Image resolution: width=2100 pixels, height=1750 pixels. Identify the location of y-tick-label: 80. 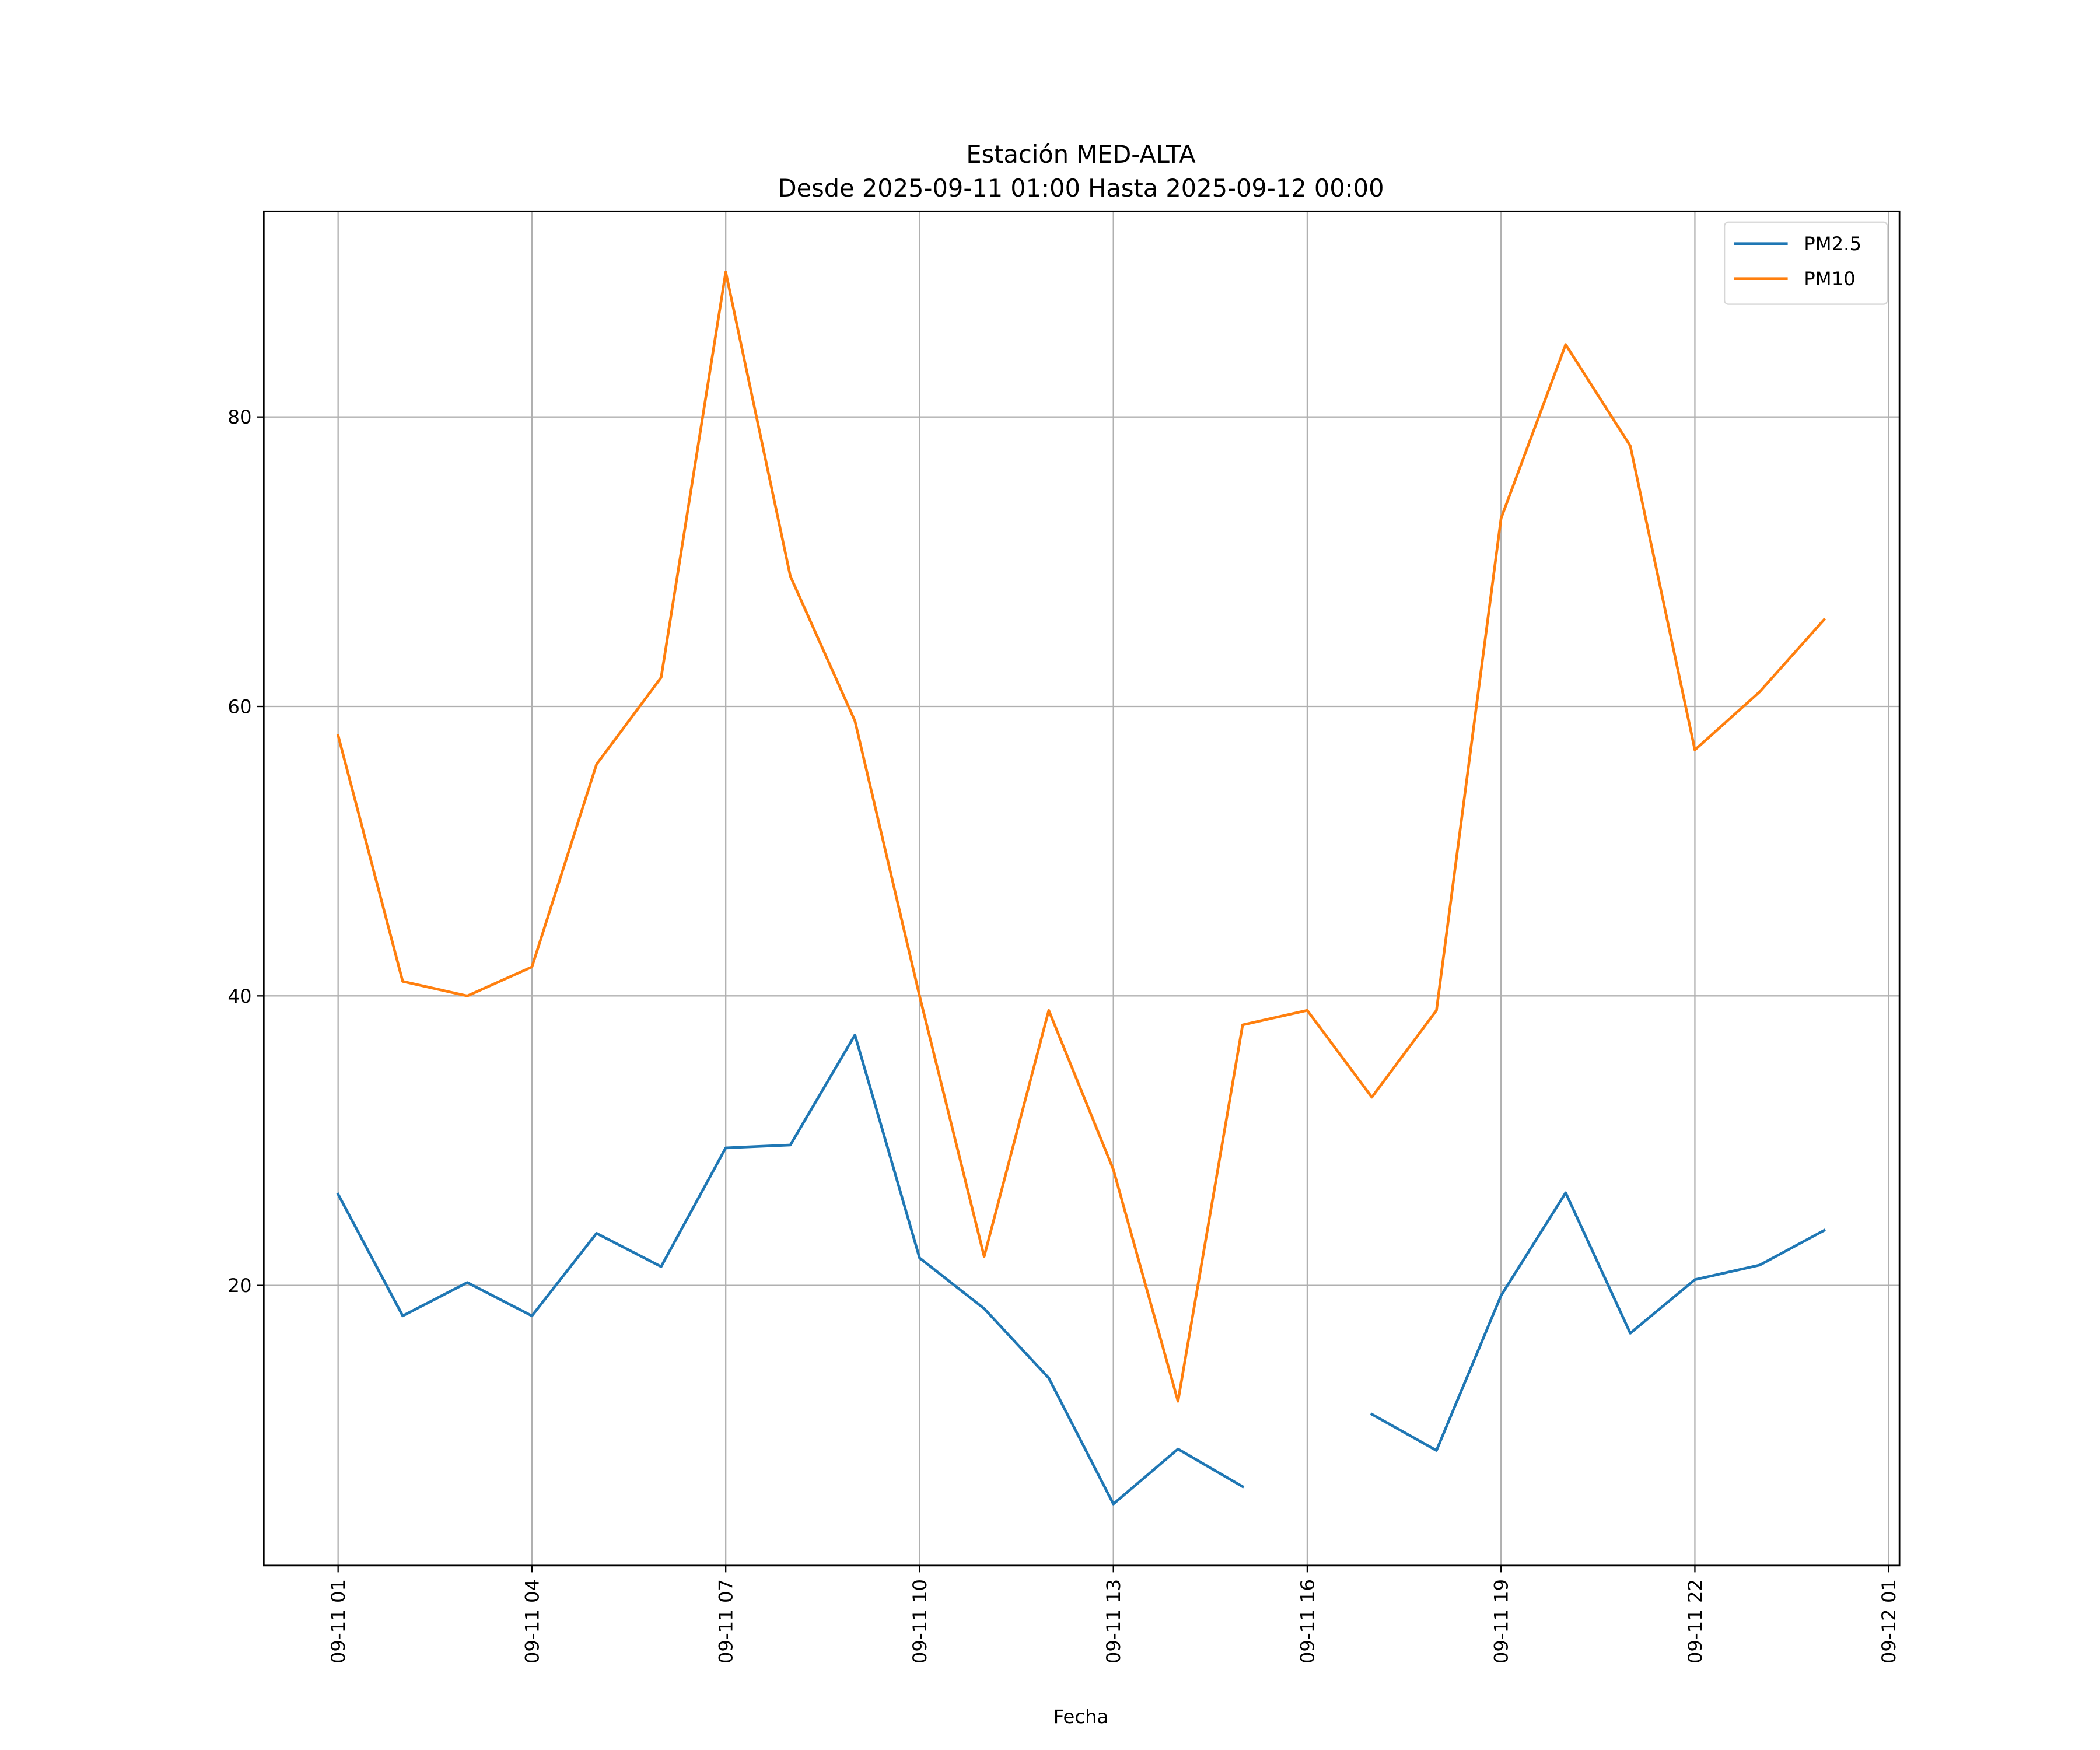
(239, 417).